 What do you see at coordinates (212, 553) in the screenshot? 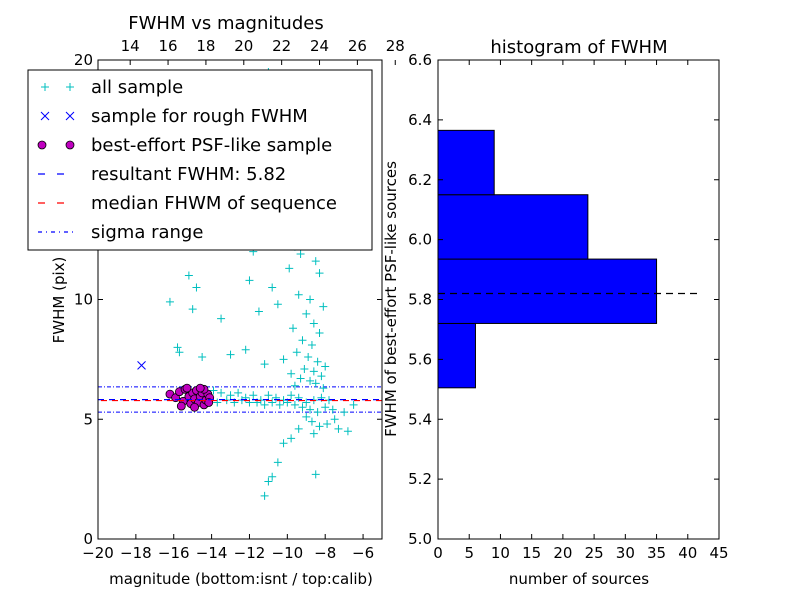
I see `x-tick-label: −14` at bounding box center [212, 553].